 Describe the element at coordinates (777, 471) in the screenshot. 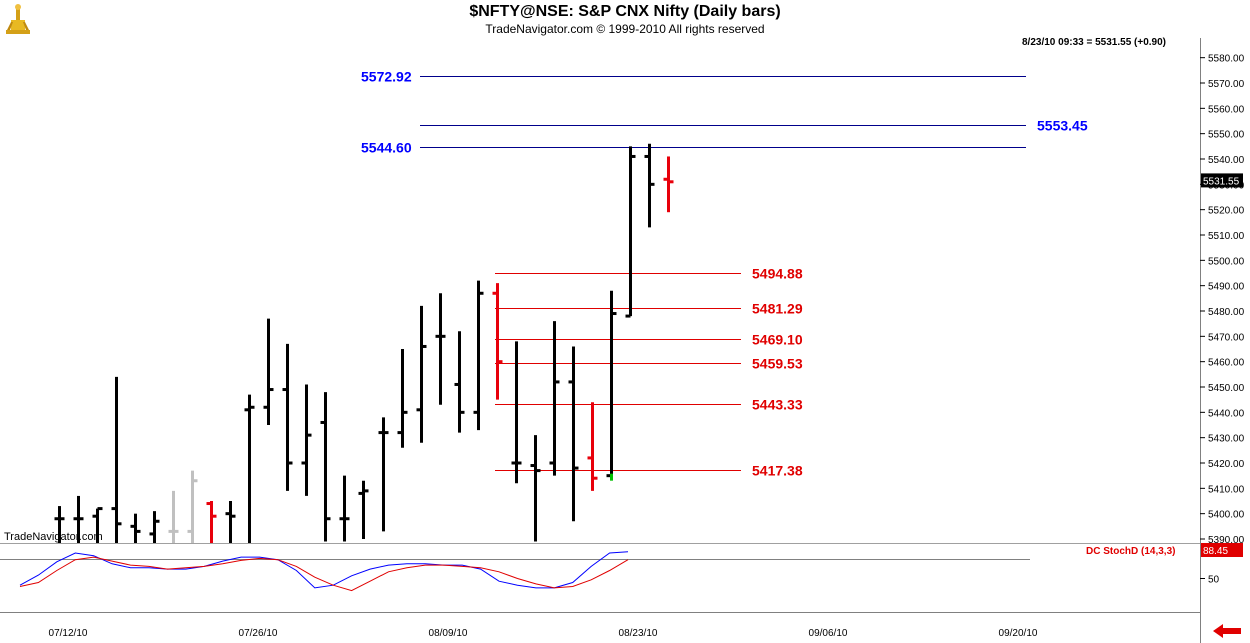

I see `level-label: 5417.38` at that location.